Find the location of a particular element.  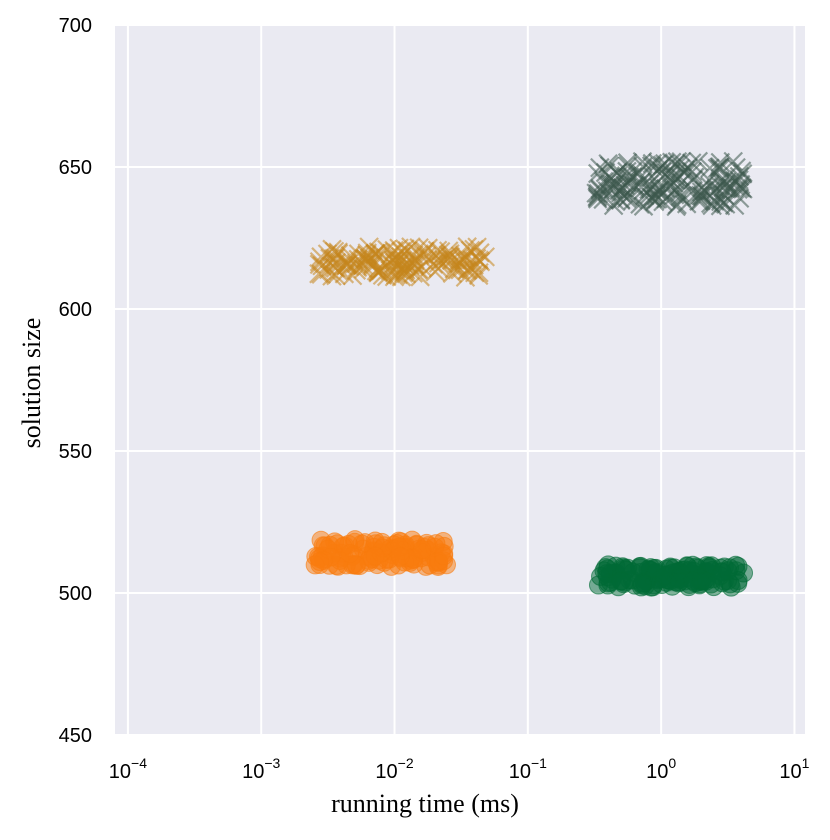

y-tick-label: 500 is located at coordinates (75, 594).